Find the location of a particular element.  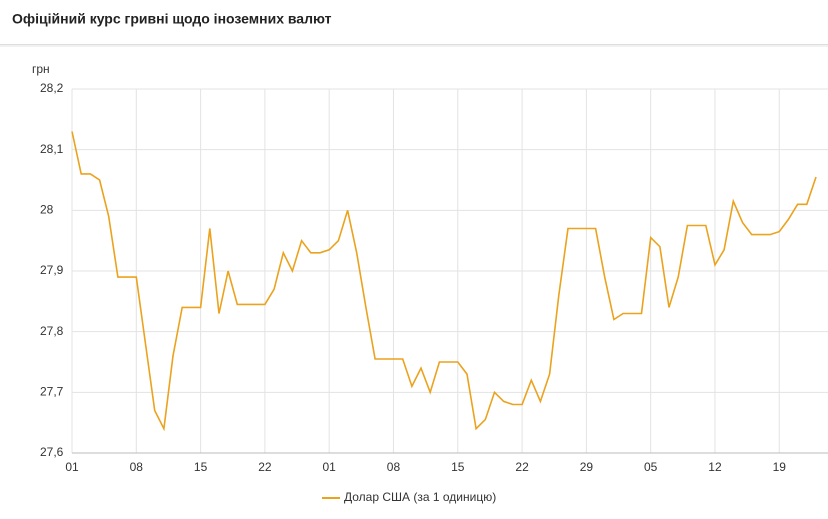

y-tick-label: 28 is located at coordinates (47, 210).